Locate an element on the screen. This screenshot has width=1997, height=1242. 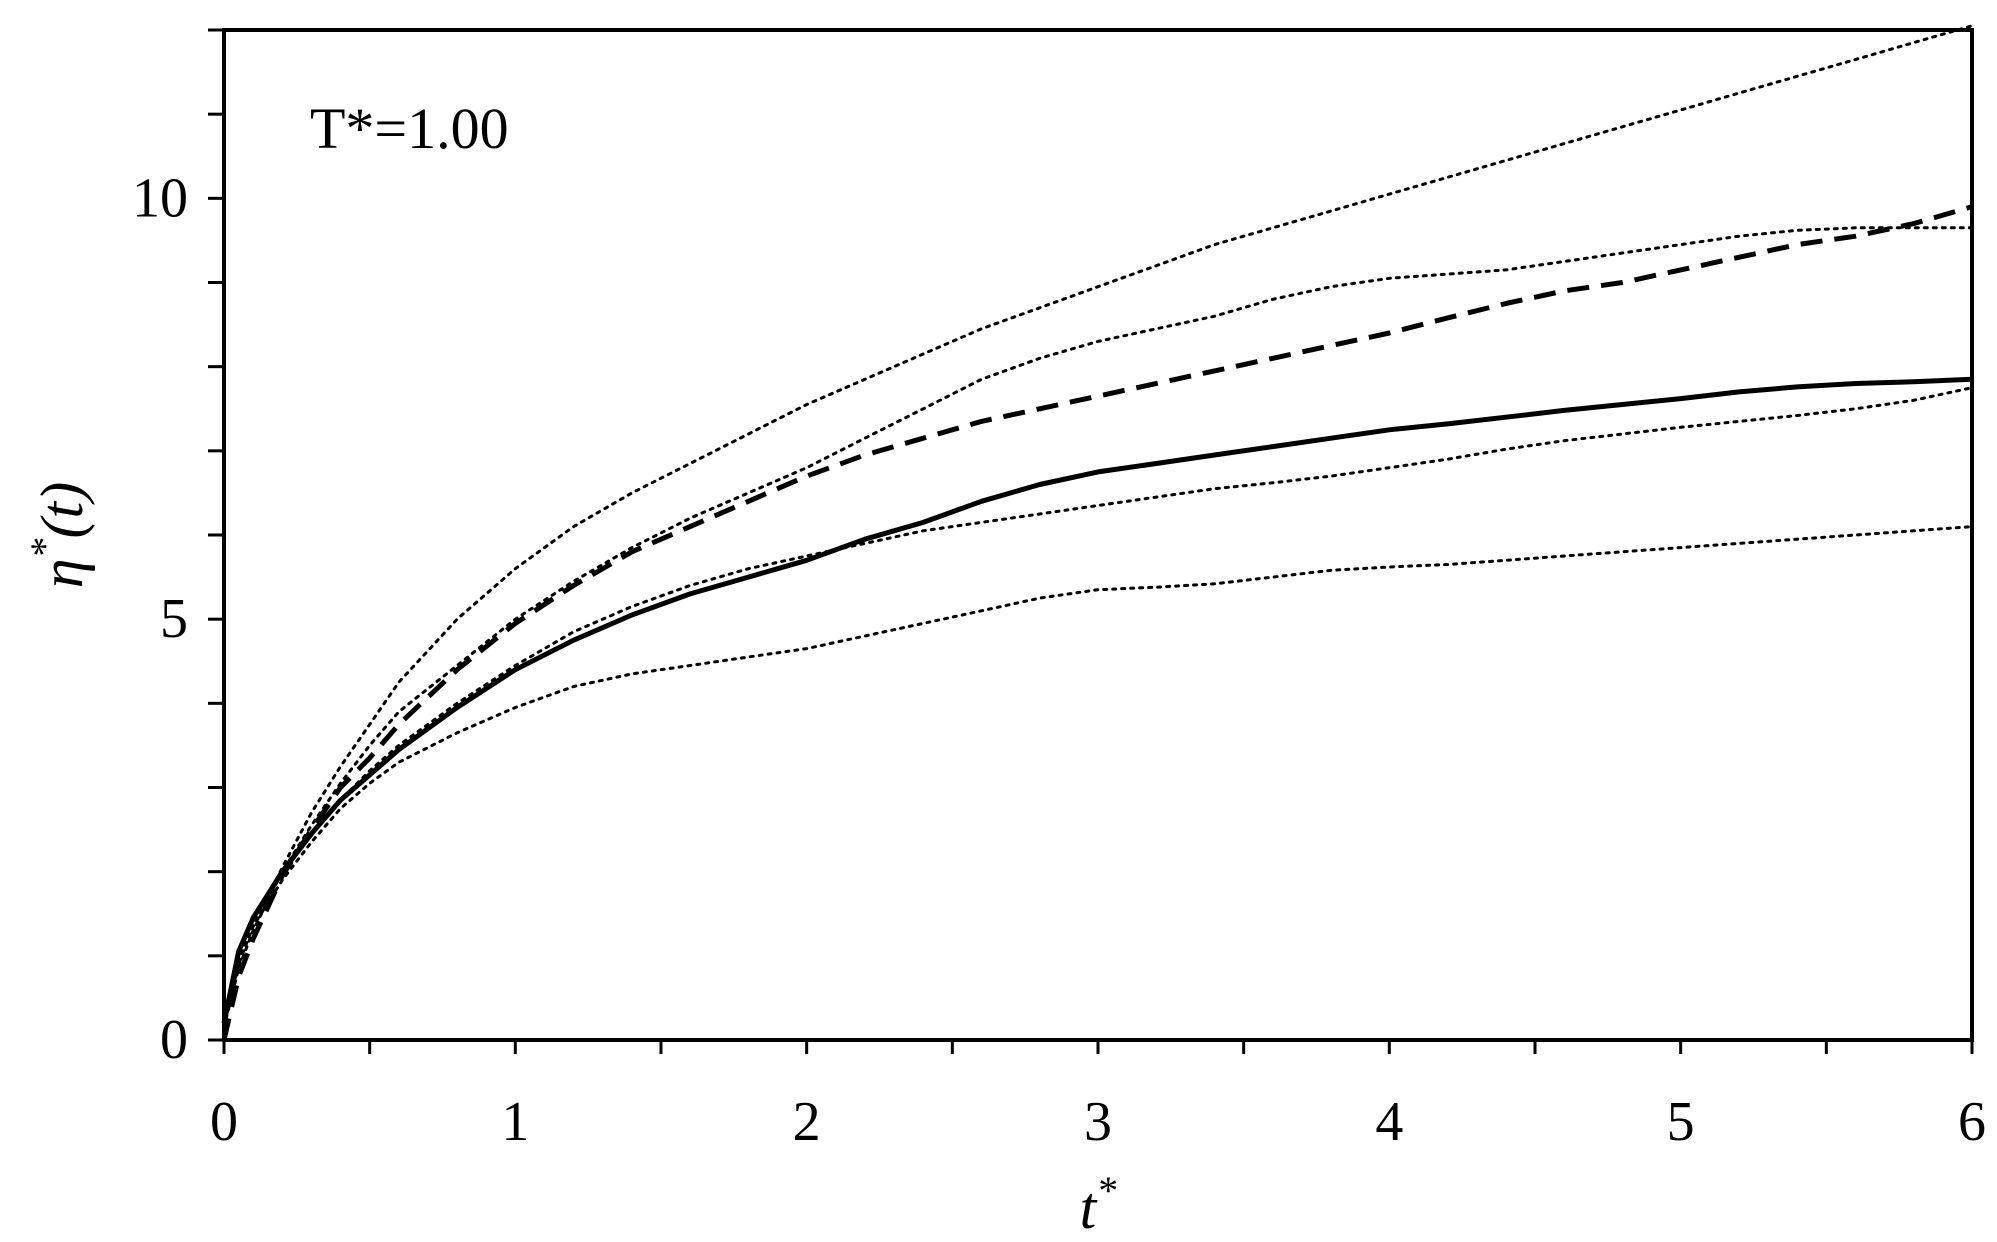
temperature-annotation: T*=1.00 is located at coordinates (409, 128).